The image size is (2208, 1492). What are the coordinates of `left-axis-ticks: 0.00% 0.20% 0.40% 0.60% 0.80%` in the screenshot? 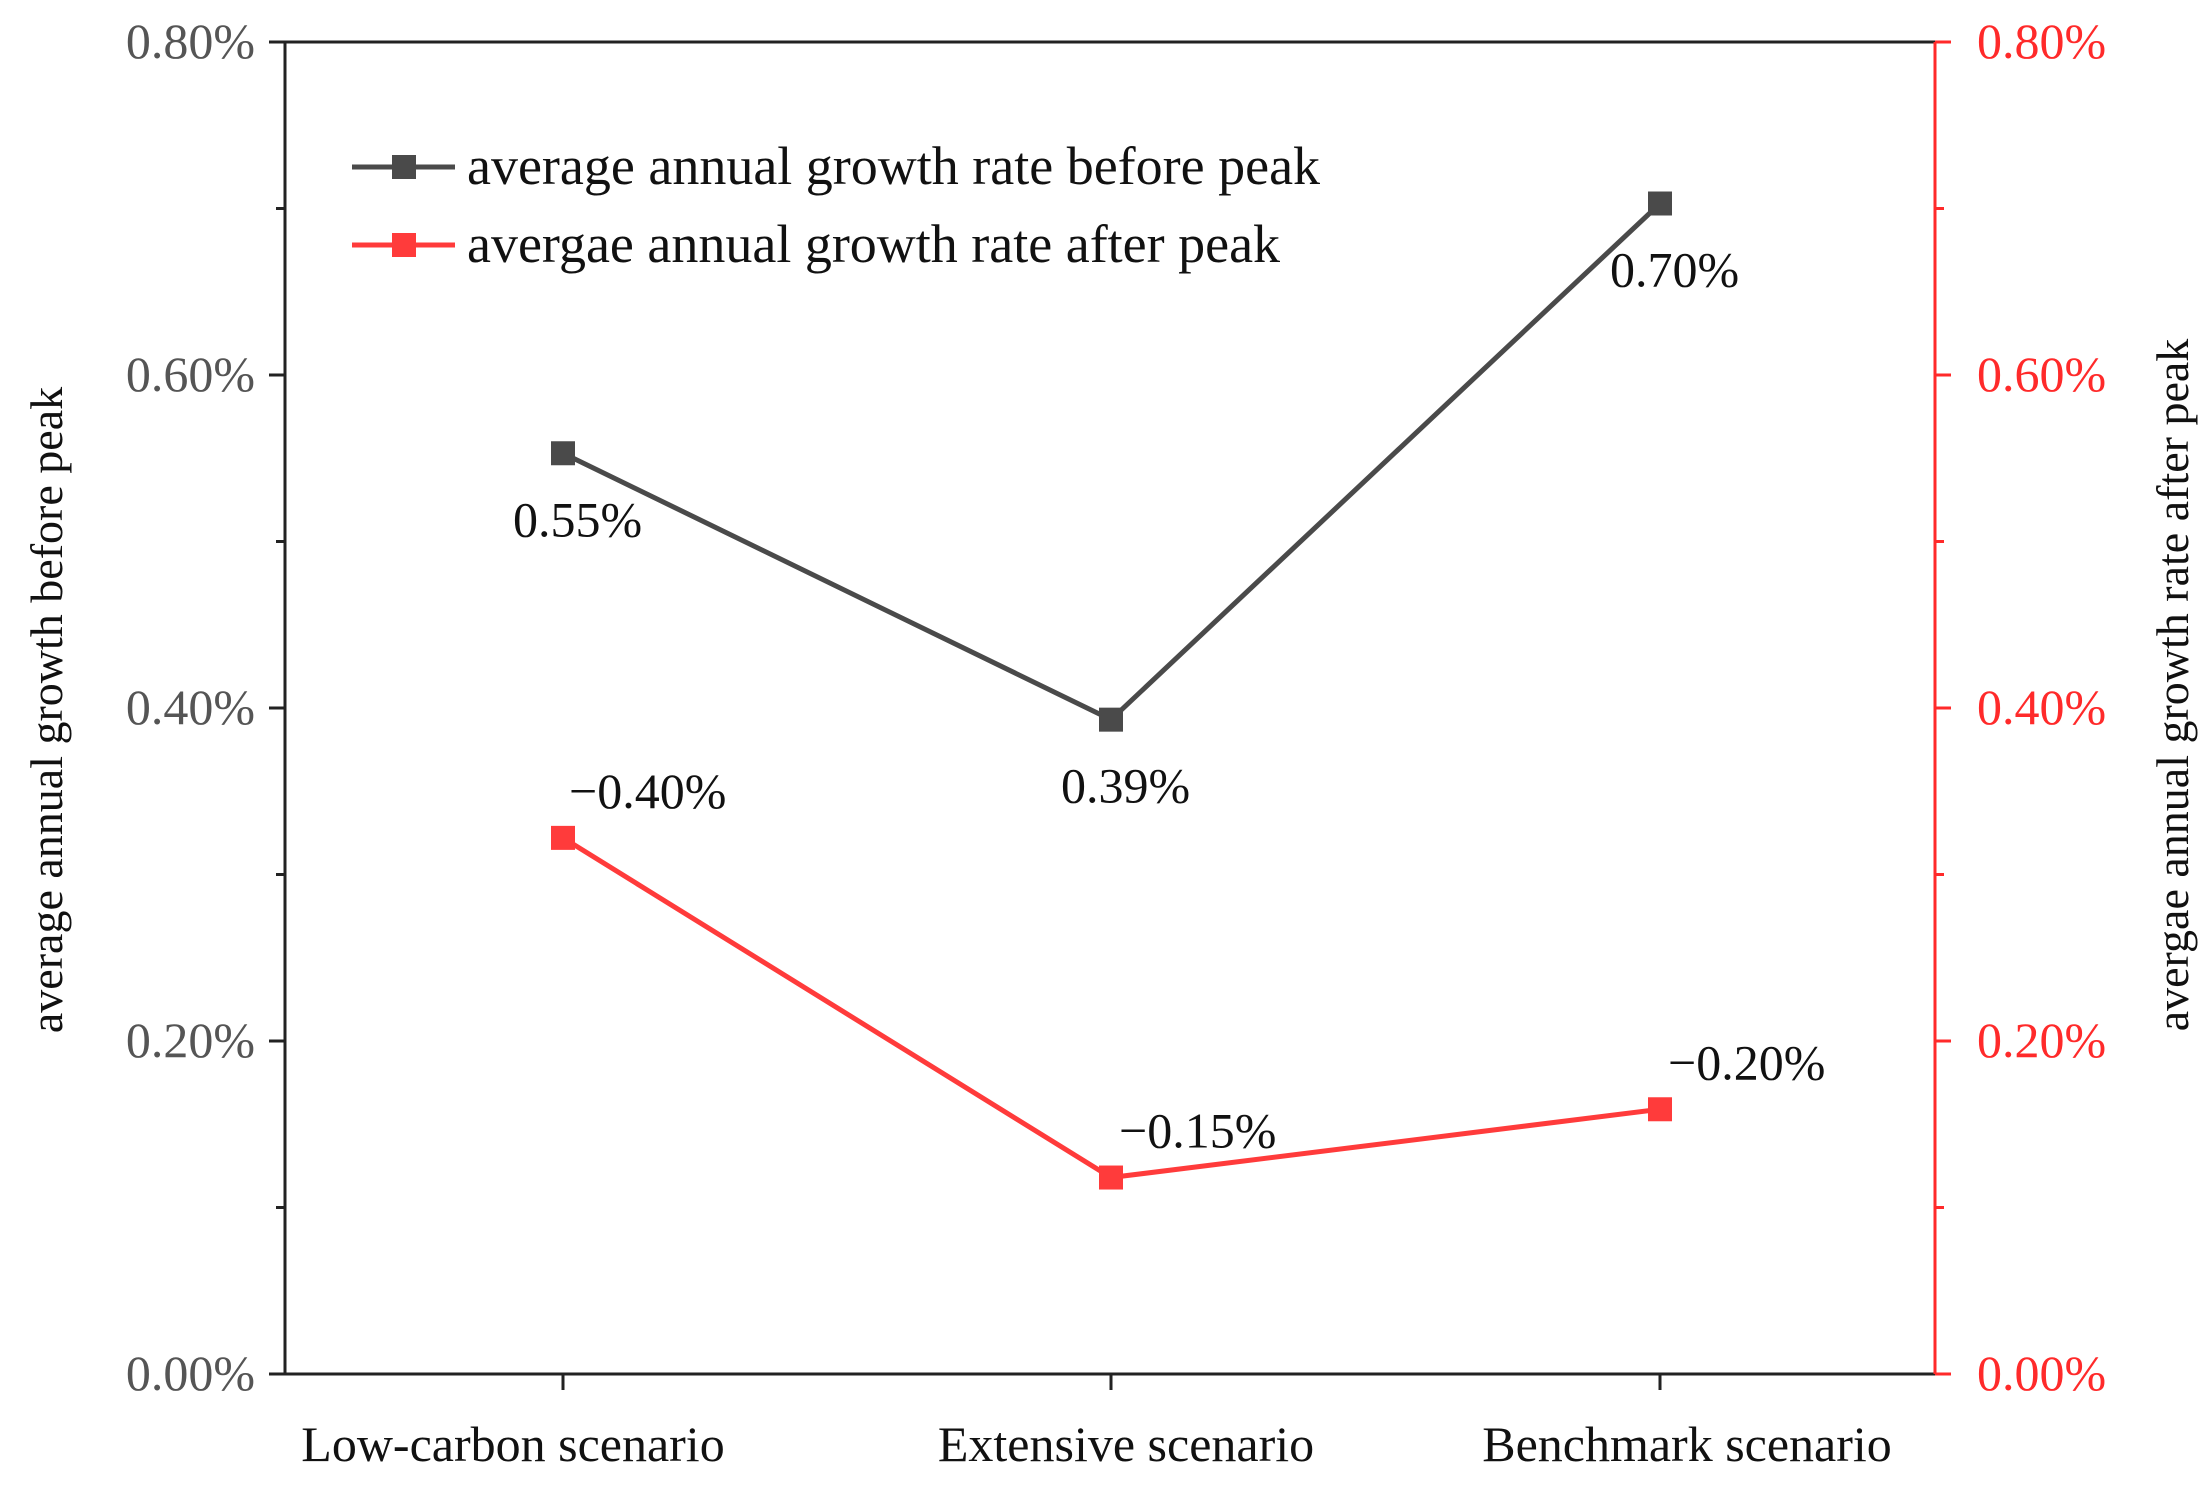 It's located at (205, 707).